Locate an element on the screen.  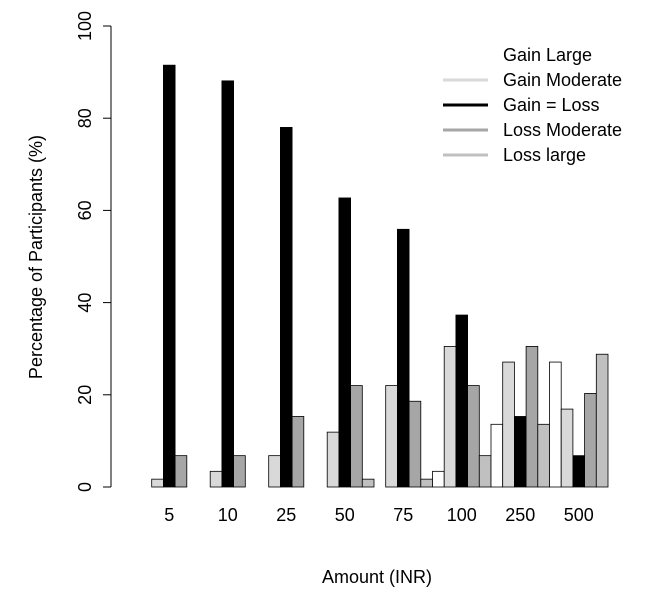
y-tick-label: 60 is located at coordinates (85, 210).